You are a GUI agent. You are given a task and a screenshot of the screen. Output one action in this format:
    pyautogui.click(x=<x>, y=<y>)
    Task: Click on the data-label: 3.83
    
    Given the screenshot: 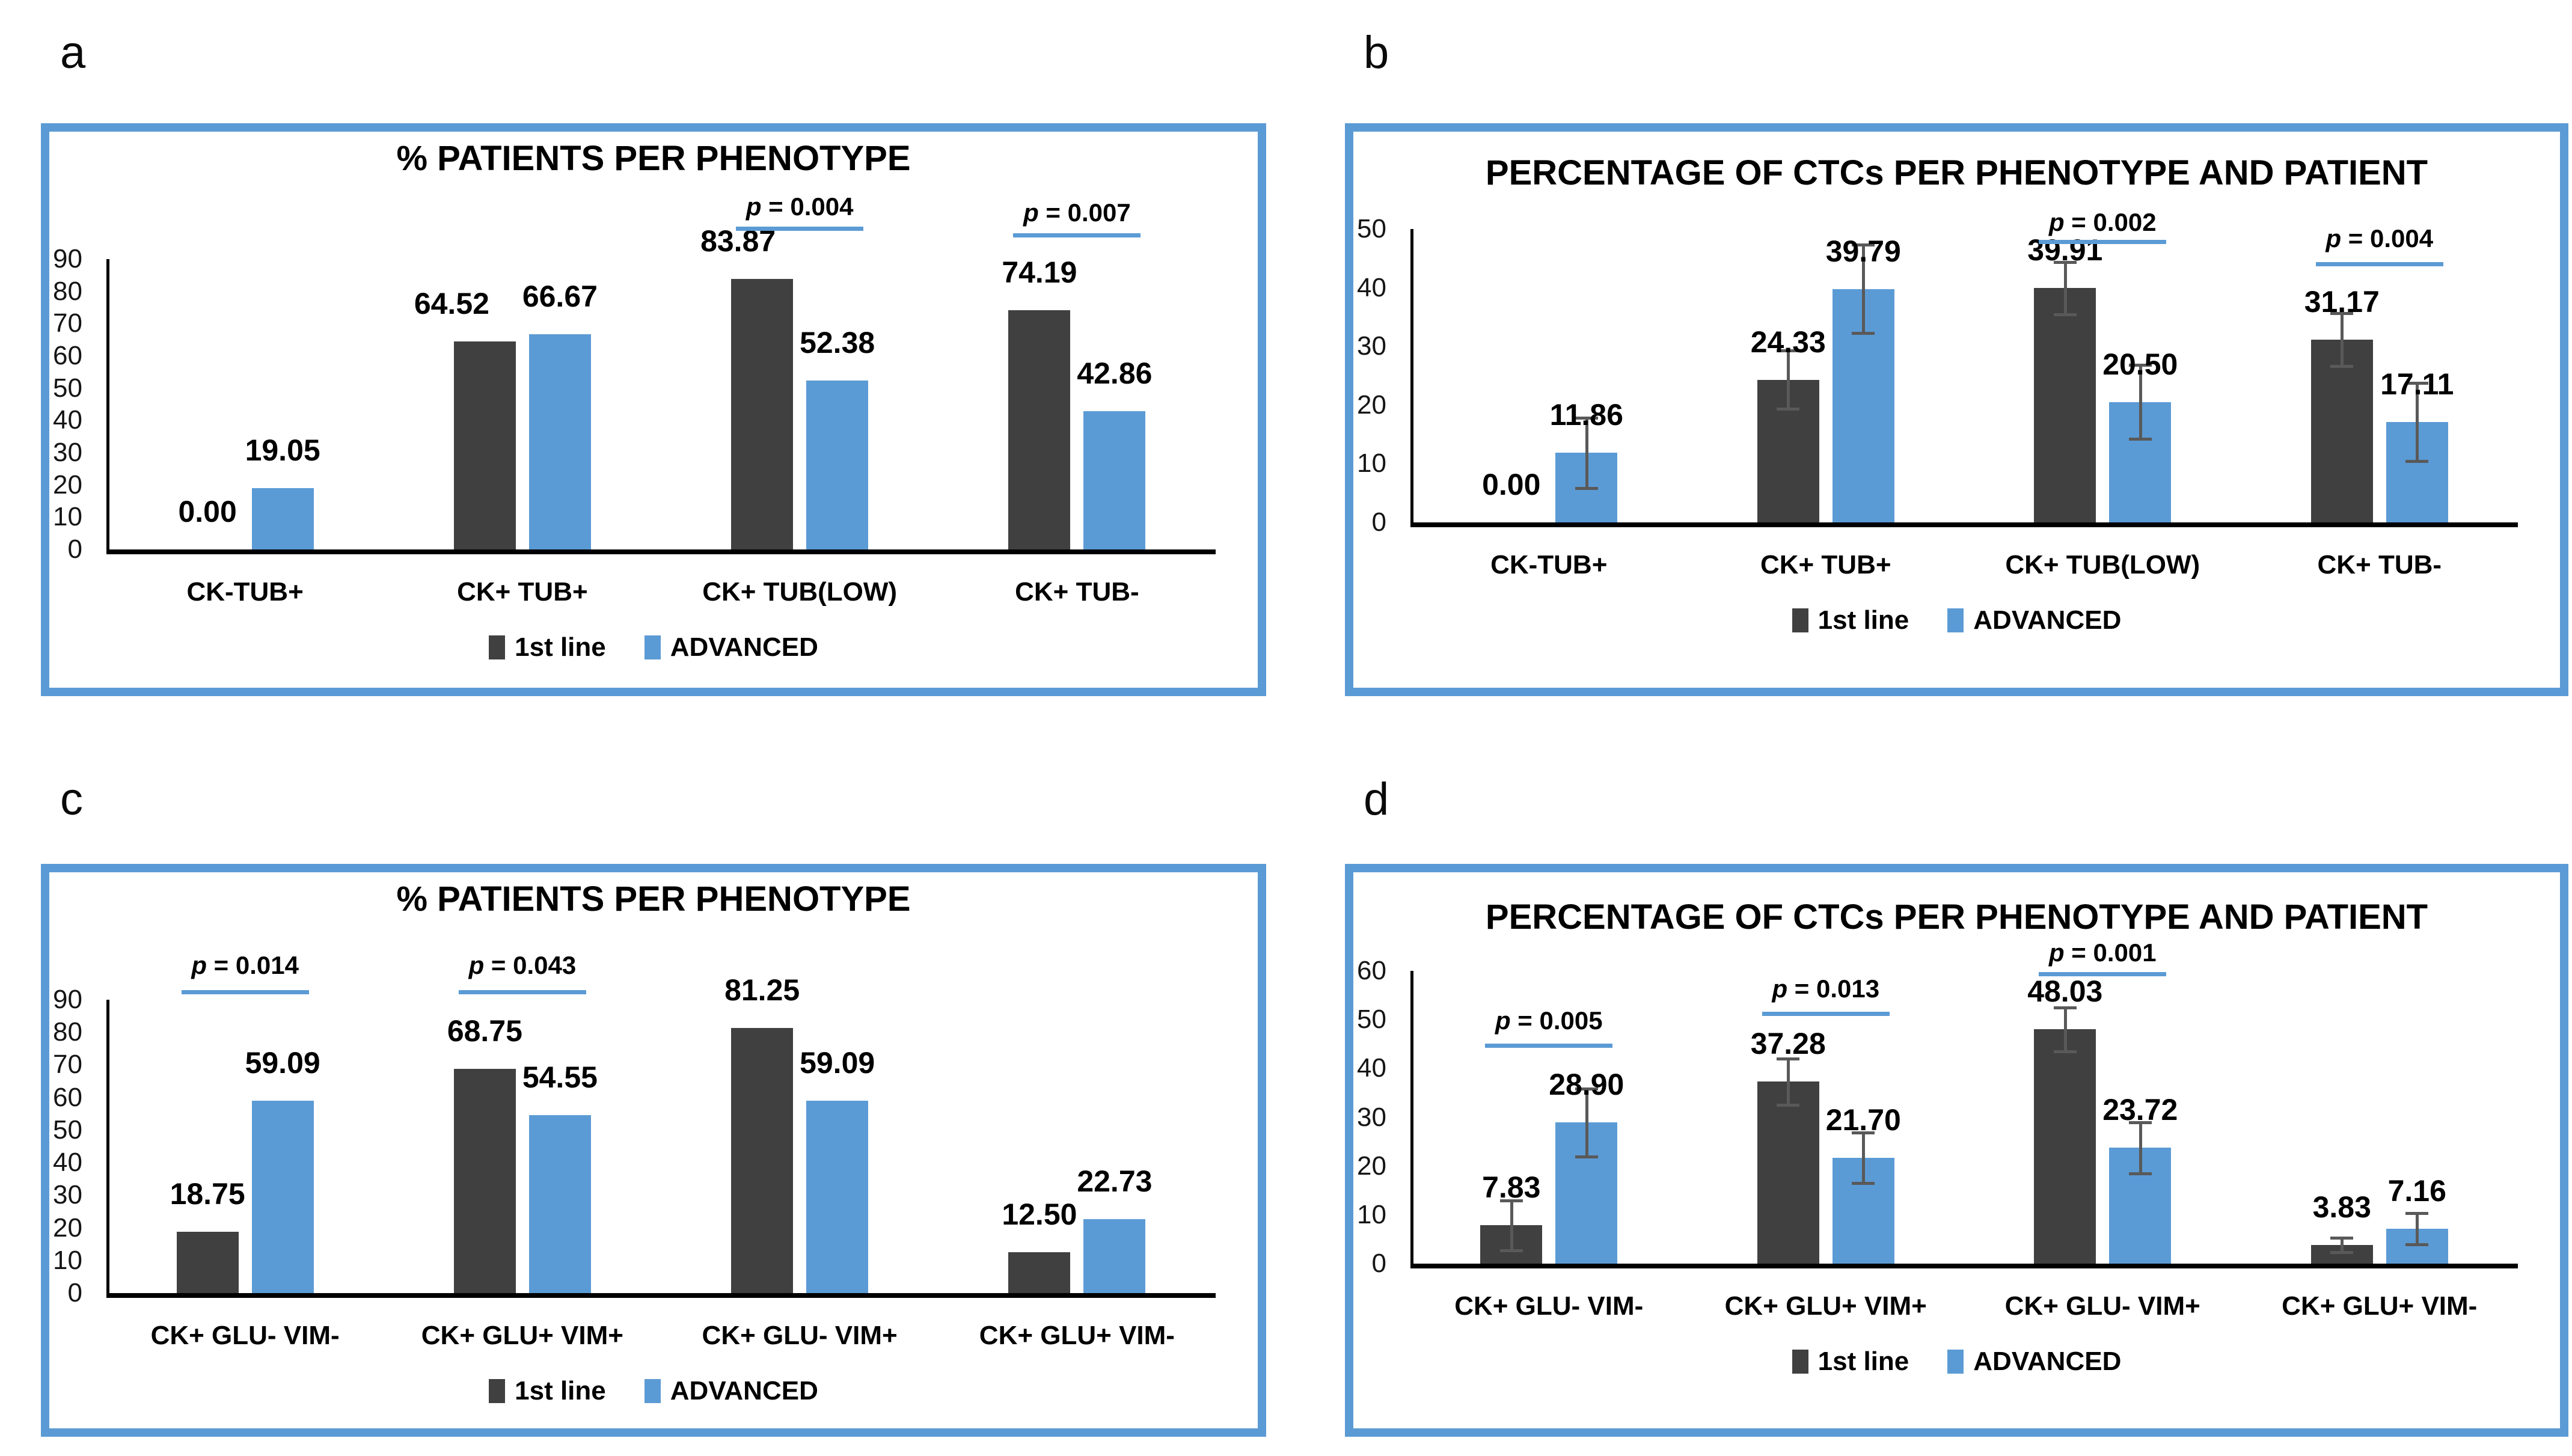 What is the action you would take?
    pyautogui.click(x=2341, y=1207)
    